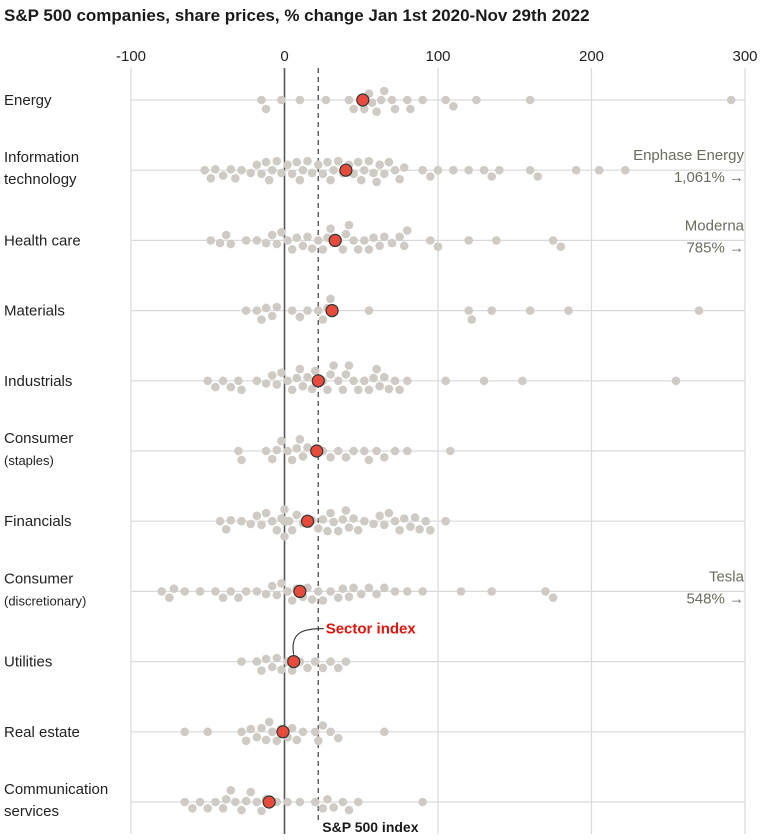 The width and height of the screenshot is (763, 840). Describe the element at coordinates (688, 155) in the screenshot. I see `outlier-callout-name: Enphase Energy` at that location.